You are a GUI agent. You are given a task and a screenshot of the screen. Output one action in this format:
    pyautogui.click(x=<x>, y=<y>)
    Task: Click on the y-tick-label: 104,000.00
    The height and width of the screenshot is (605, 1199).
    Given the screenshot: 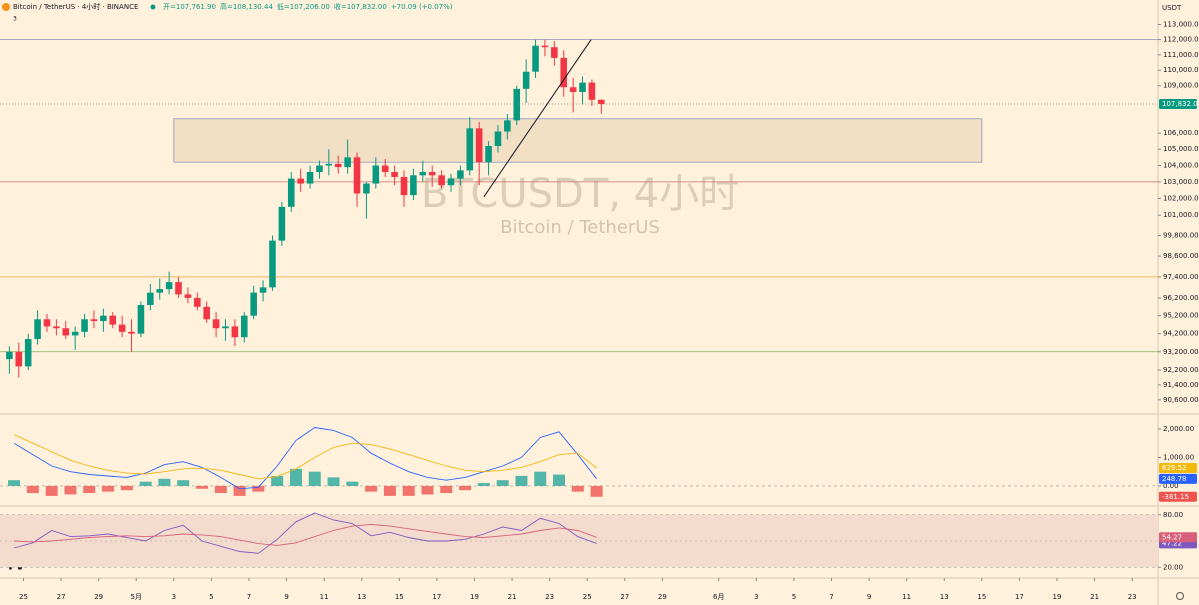 What is the action you would take?
    pyautogui.click(x=1181, y=165)
    